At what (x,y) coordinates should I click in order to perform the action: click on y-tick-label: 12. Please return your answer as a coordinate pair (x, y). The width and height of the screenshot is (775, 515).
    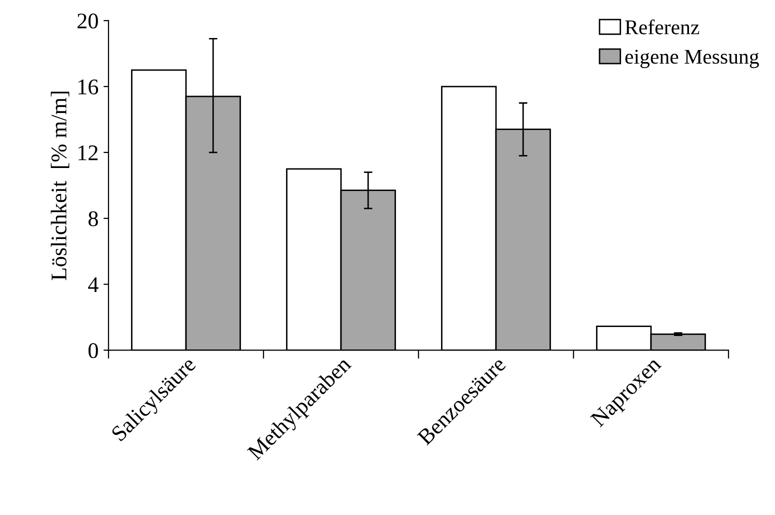
    Looking at the image, I should click on (88, 152).